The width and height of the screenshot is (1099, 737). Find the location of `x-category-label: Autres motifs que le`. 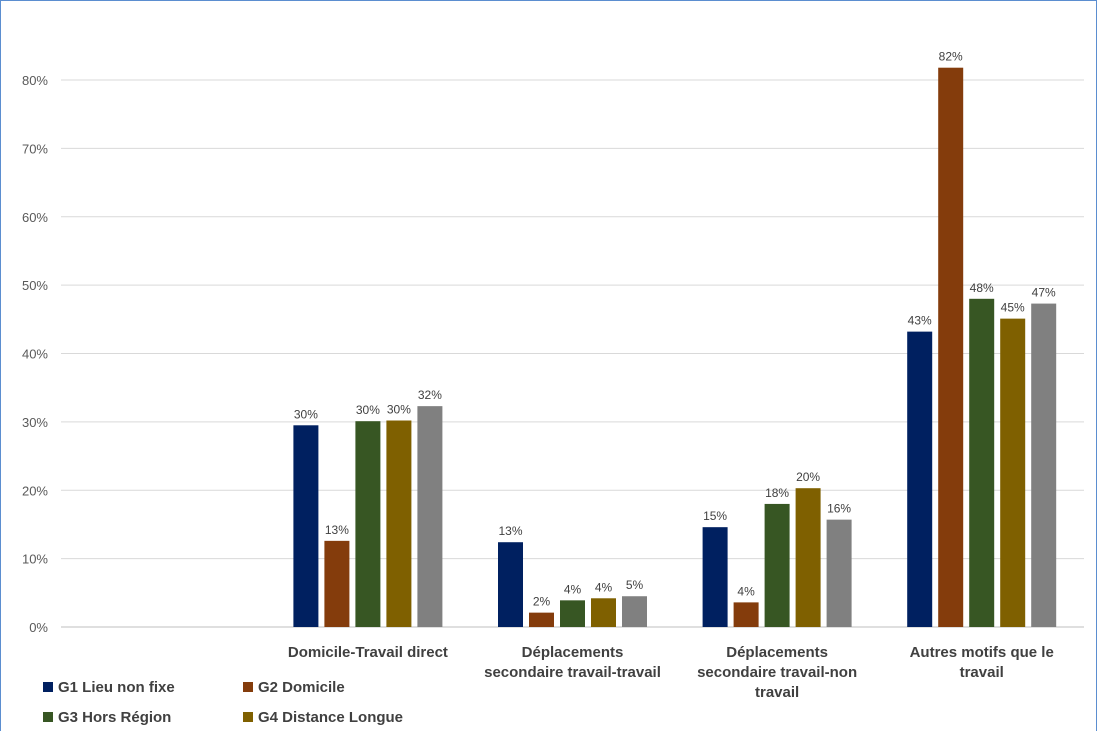

x-category-label: Autres motifs que le is located at coordinates (982, 652).